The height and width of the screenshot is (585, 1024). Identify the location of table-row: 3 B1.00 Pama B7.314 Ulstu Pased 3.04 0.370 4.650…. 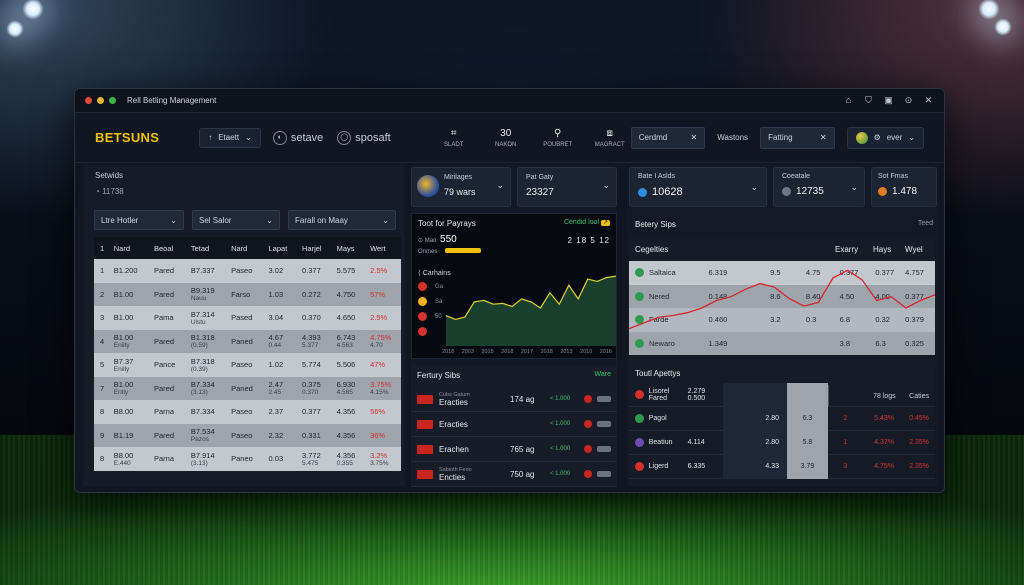
(247, 318).